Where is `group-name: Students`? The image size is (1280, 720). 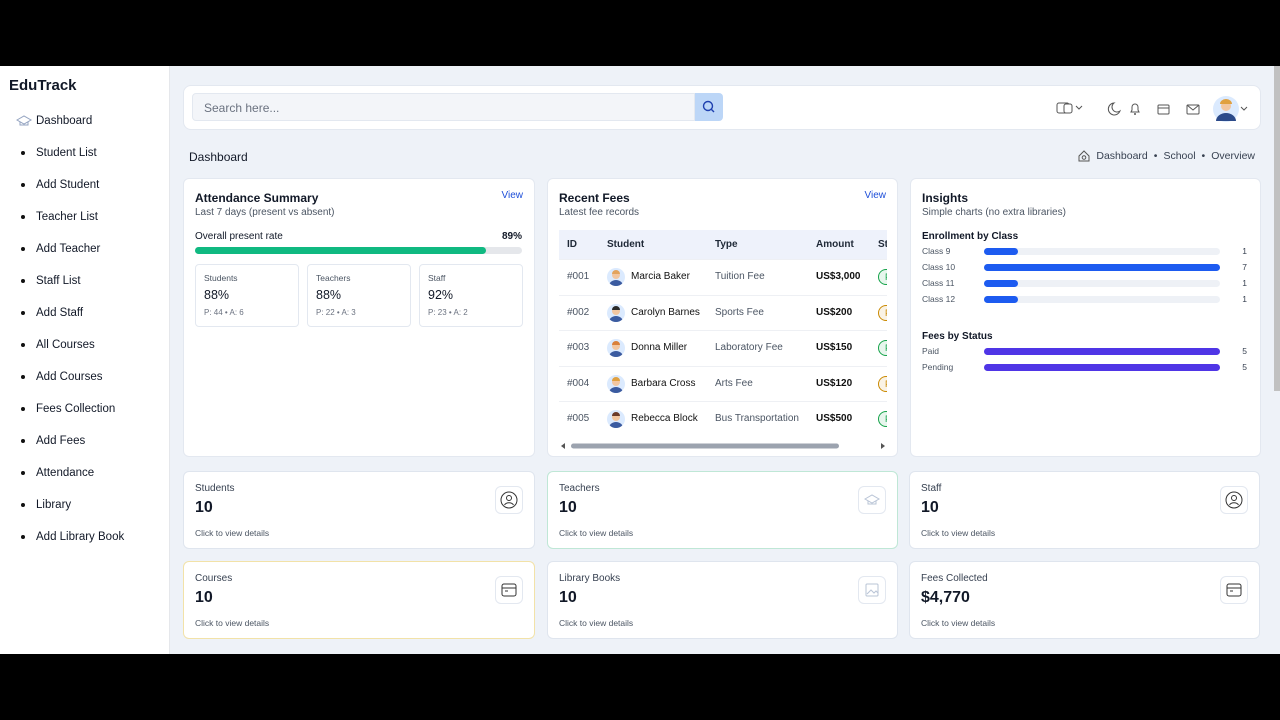 group-name: Students is located at coordinates (221, 278).